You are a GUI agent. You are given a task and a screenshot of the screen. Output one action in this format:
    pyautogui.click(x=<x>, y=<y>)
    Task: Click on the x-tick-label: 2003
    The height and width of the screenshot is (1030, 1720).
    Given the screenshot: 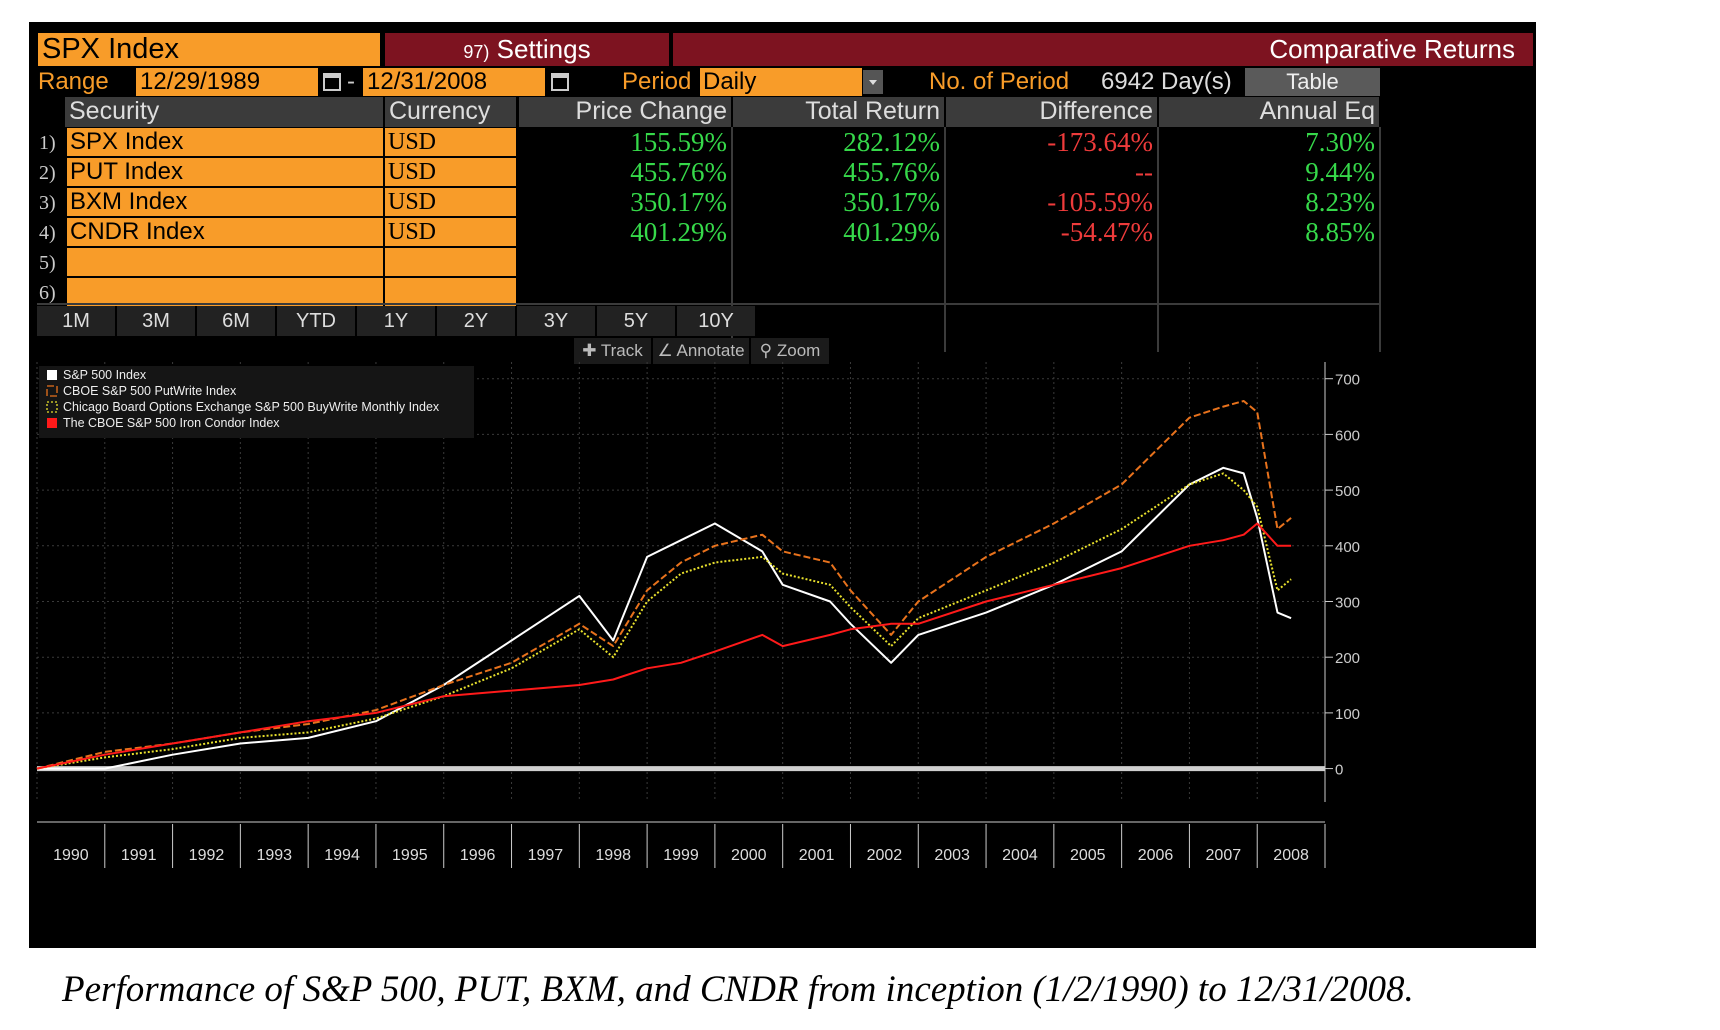 What is the action you would take?
    pyautogui.click(x=952, y=855)
    